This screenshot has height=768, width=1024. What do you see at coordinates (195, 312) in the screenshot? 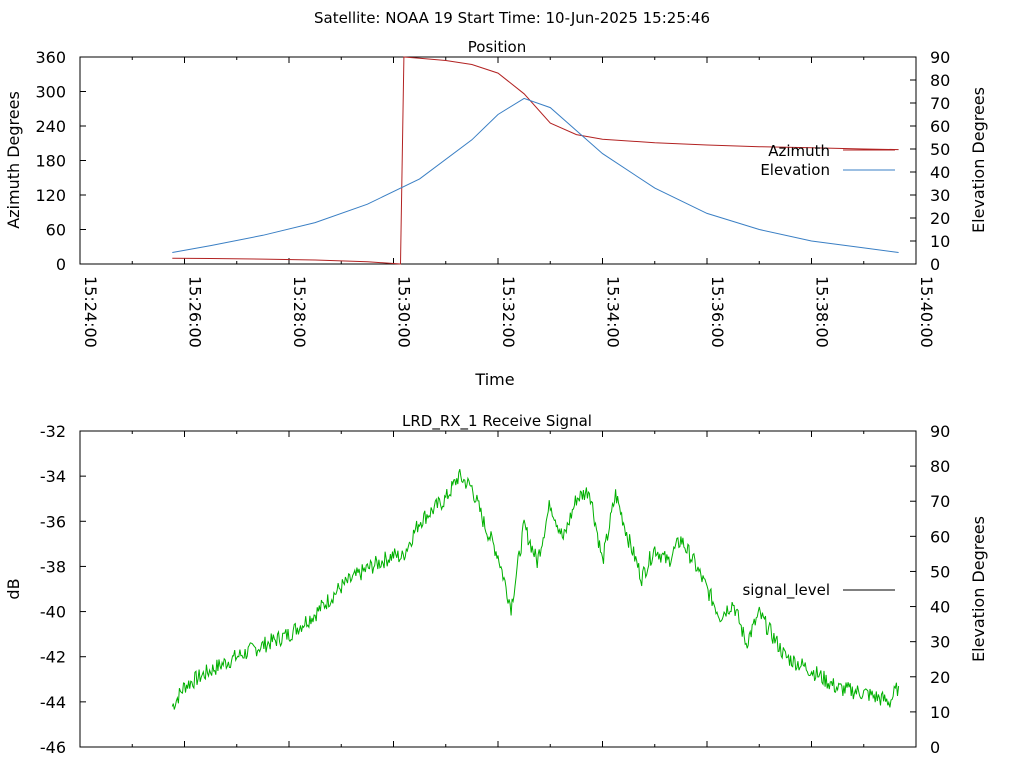
I see `x-tick-label: 15:26:00` at bounding box center [195, 312].